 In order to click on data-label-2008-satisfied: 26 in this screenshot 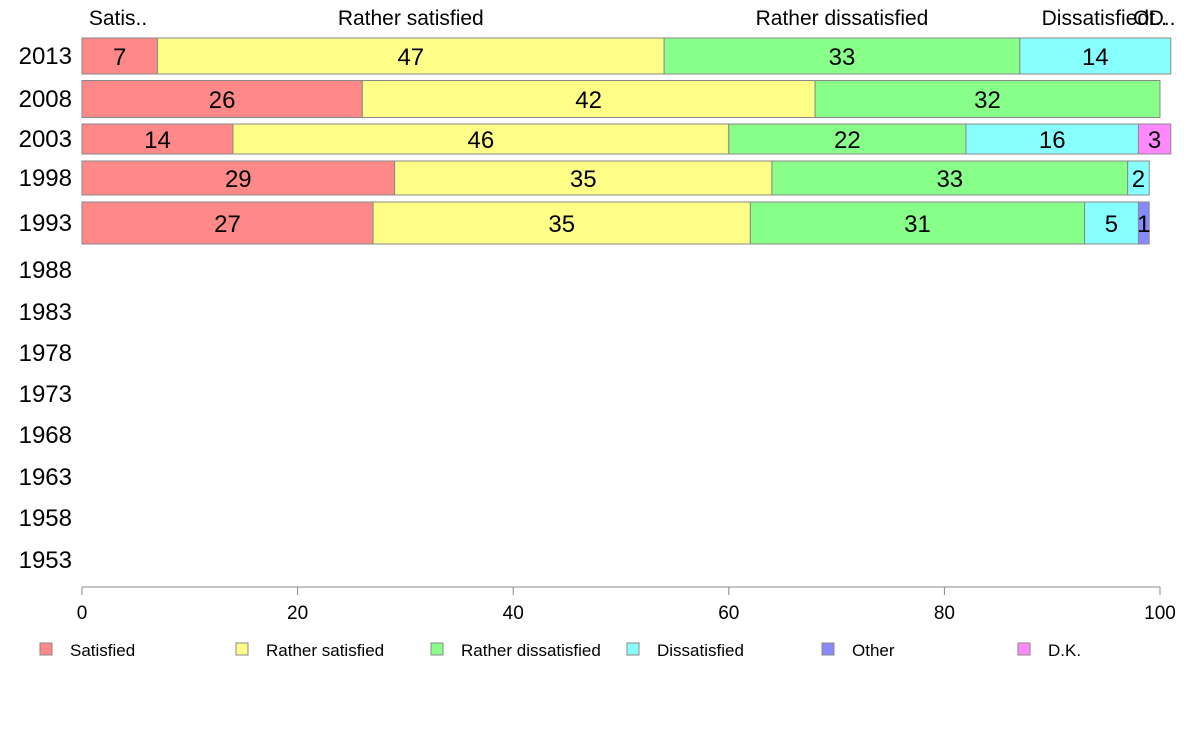, I will do `click(222, 100)`.